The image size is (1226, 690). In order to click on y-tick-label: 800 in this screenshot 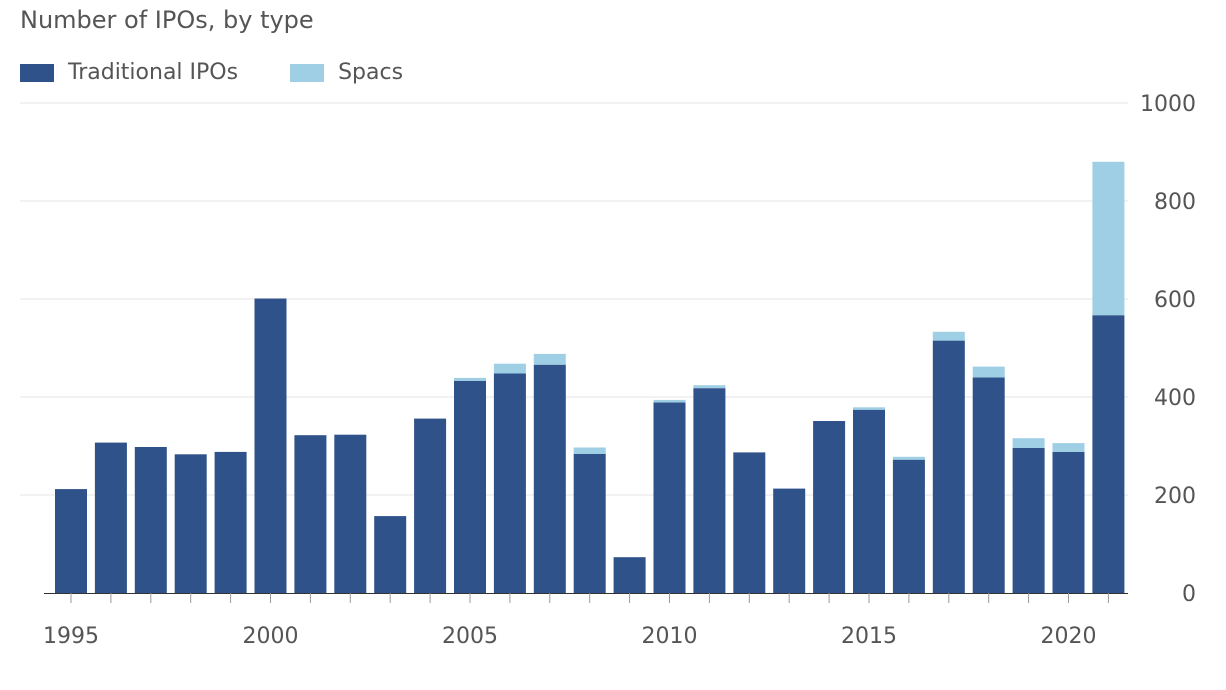, I will do `click(1175, 202)`.